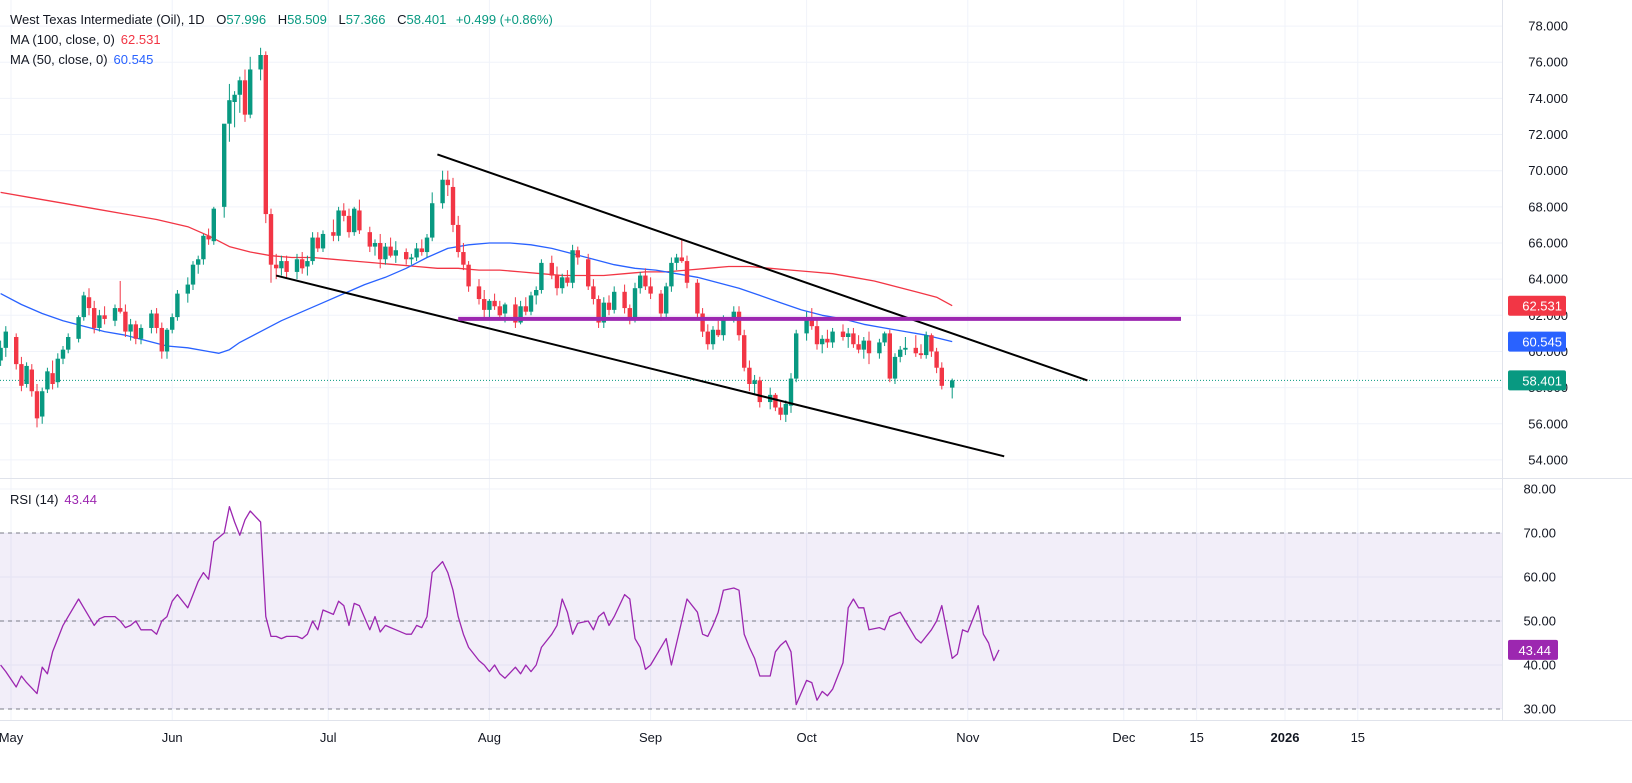  I want to click on ma50-price-tag, so click(1537, 341).